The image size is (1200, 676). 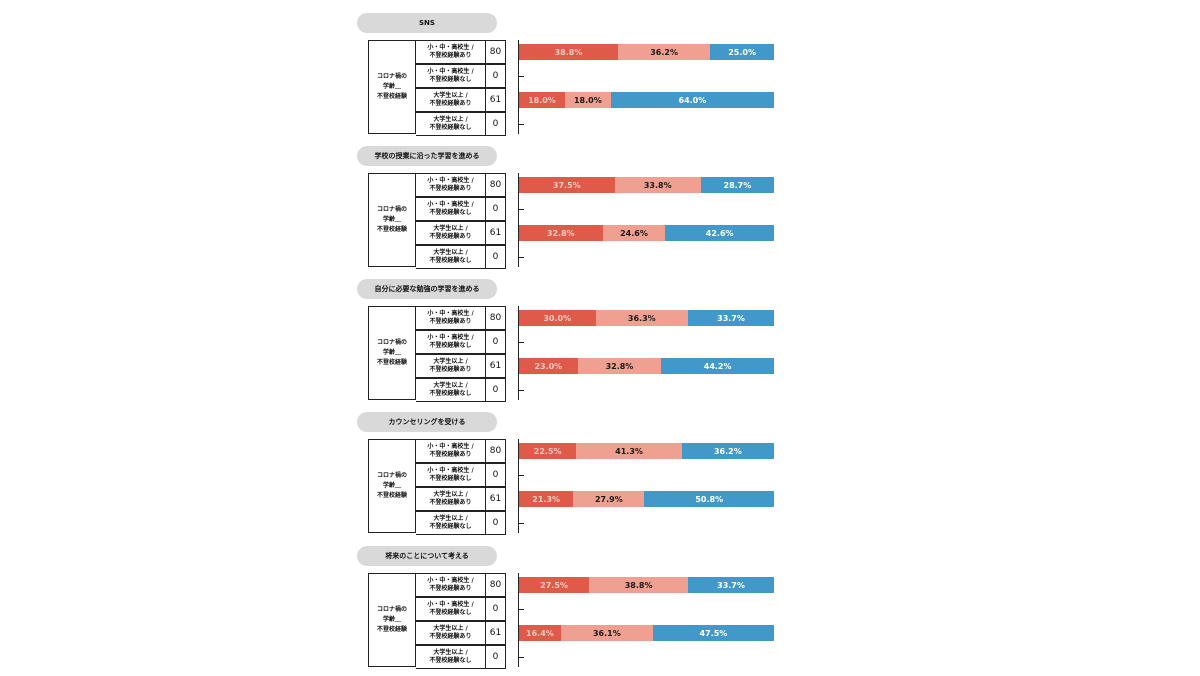 I want to click on bar-segment-3: 50.8%, so click(x=709, y=499).